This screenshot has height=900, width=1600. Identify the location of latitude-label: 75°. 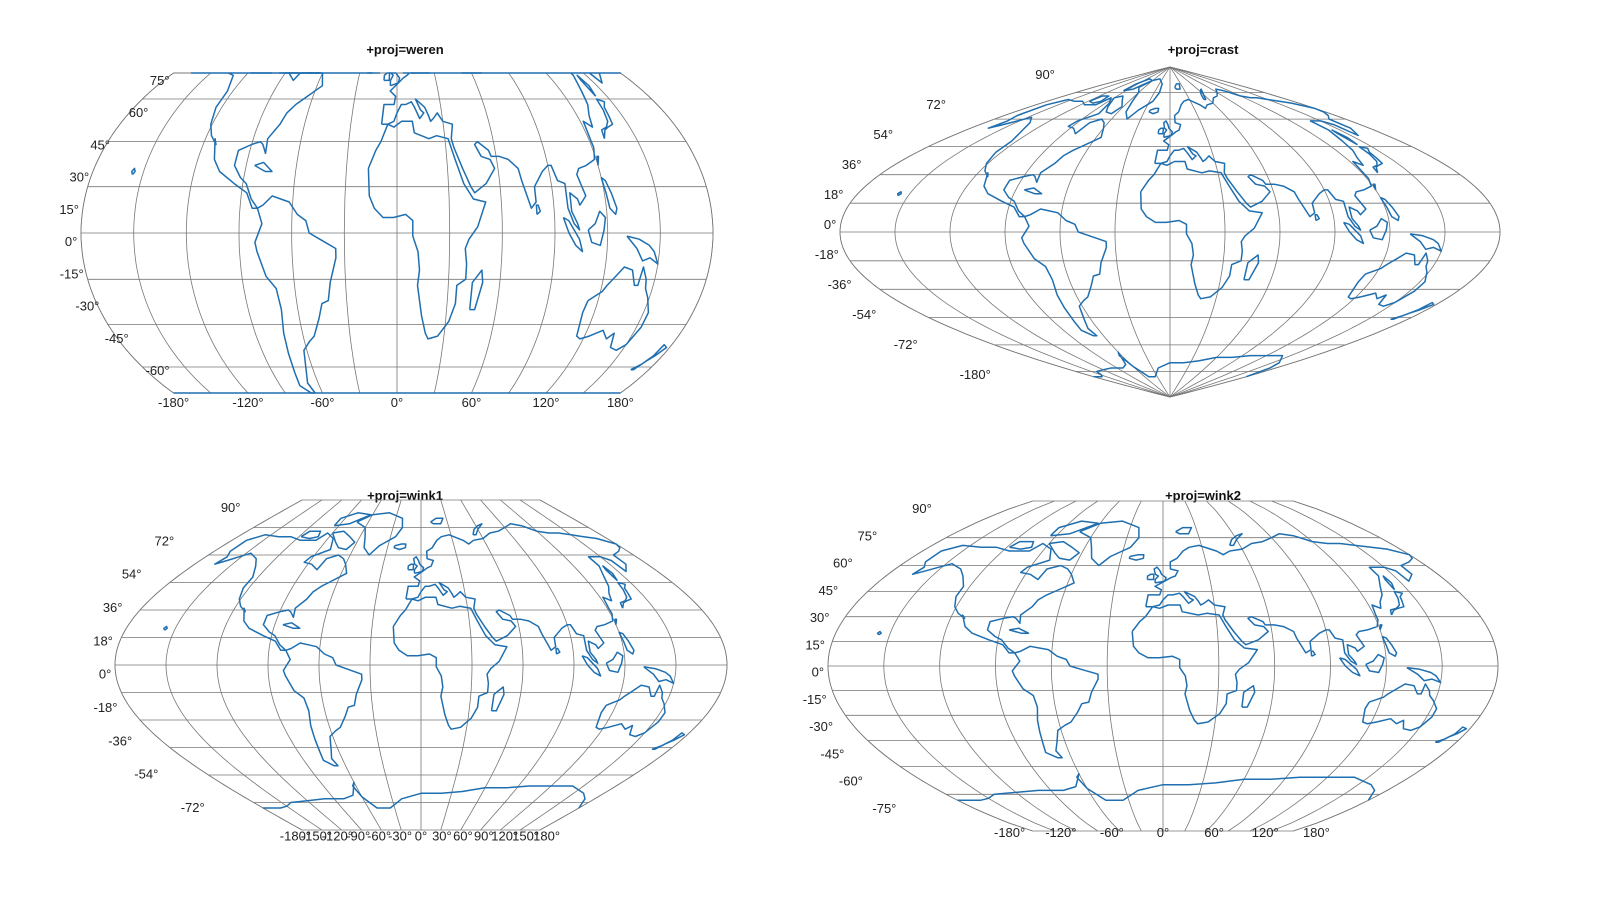
(160, 80).